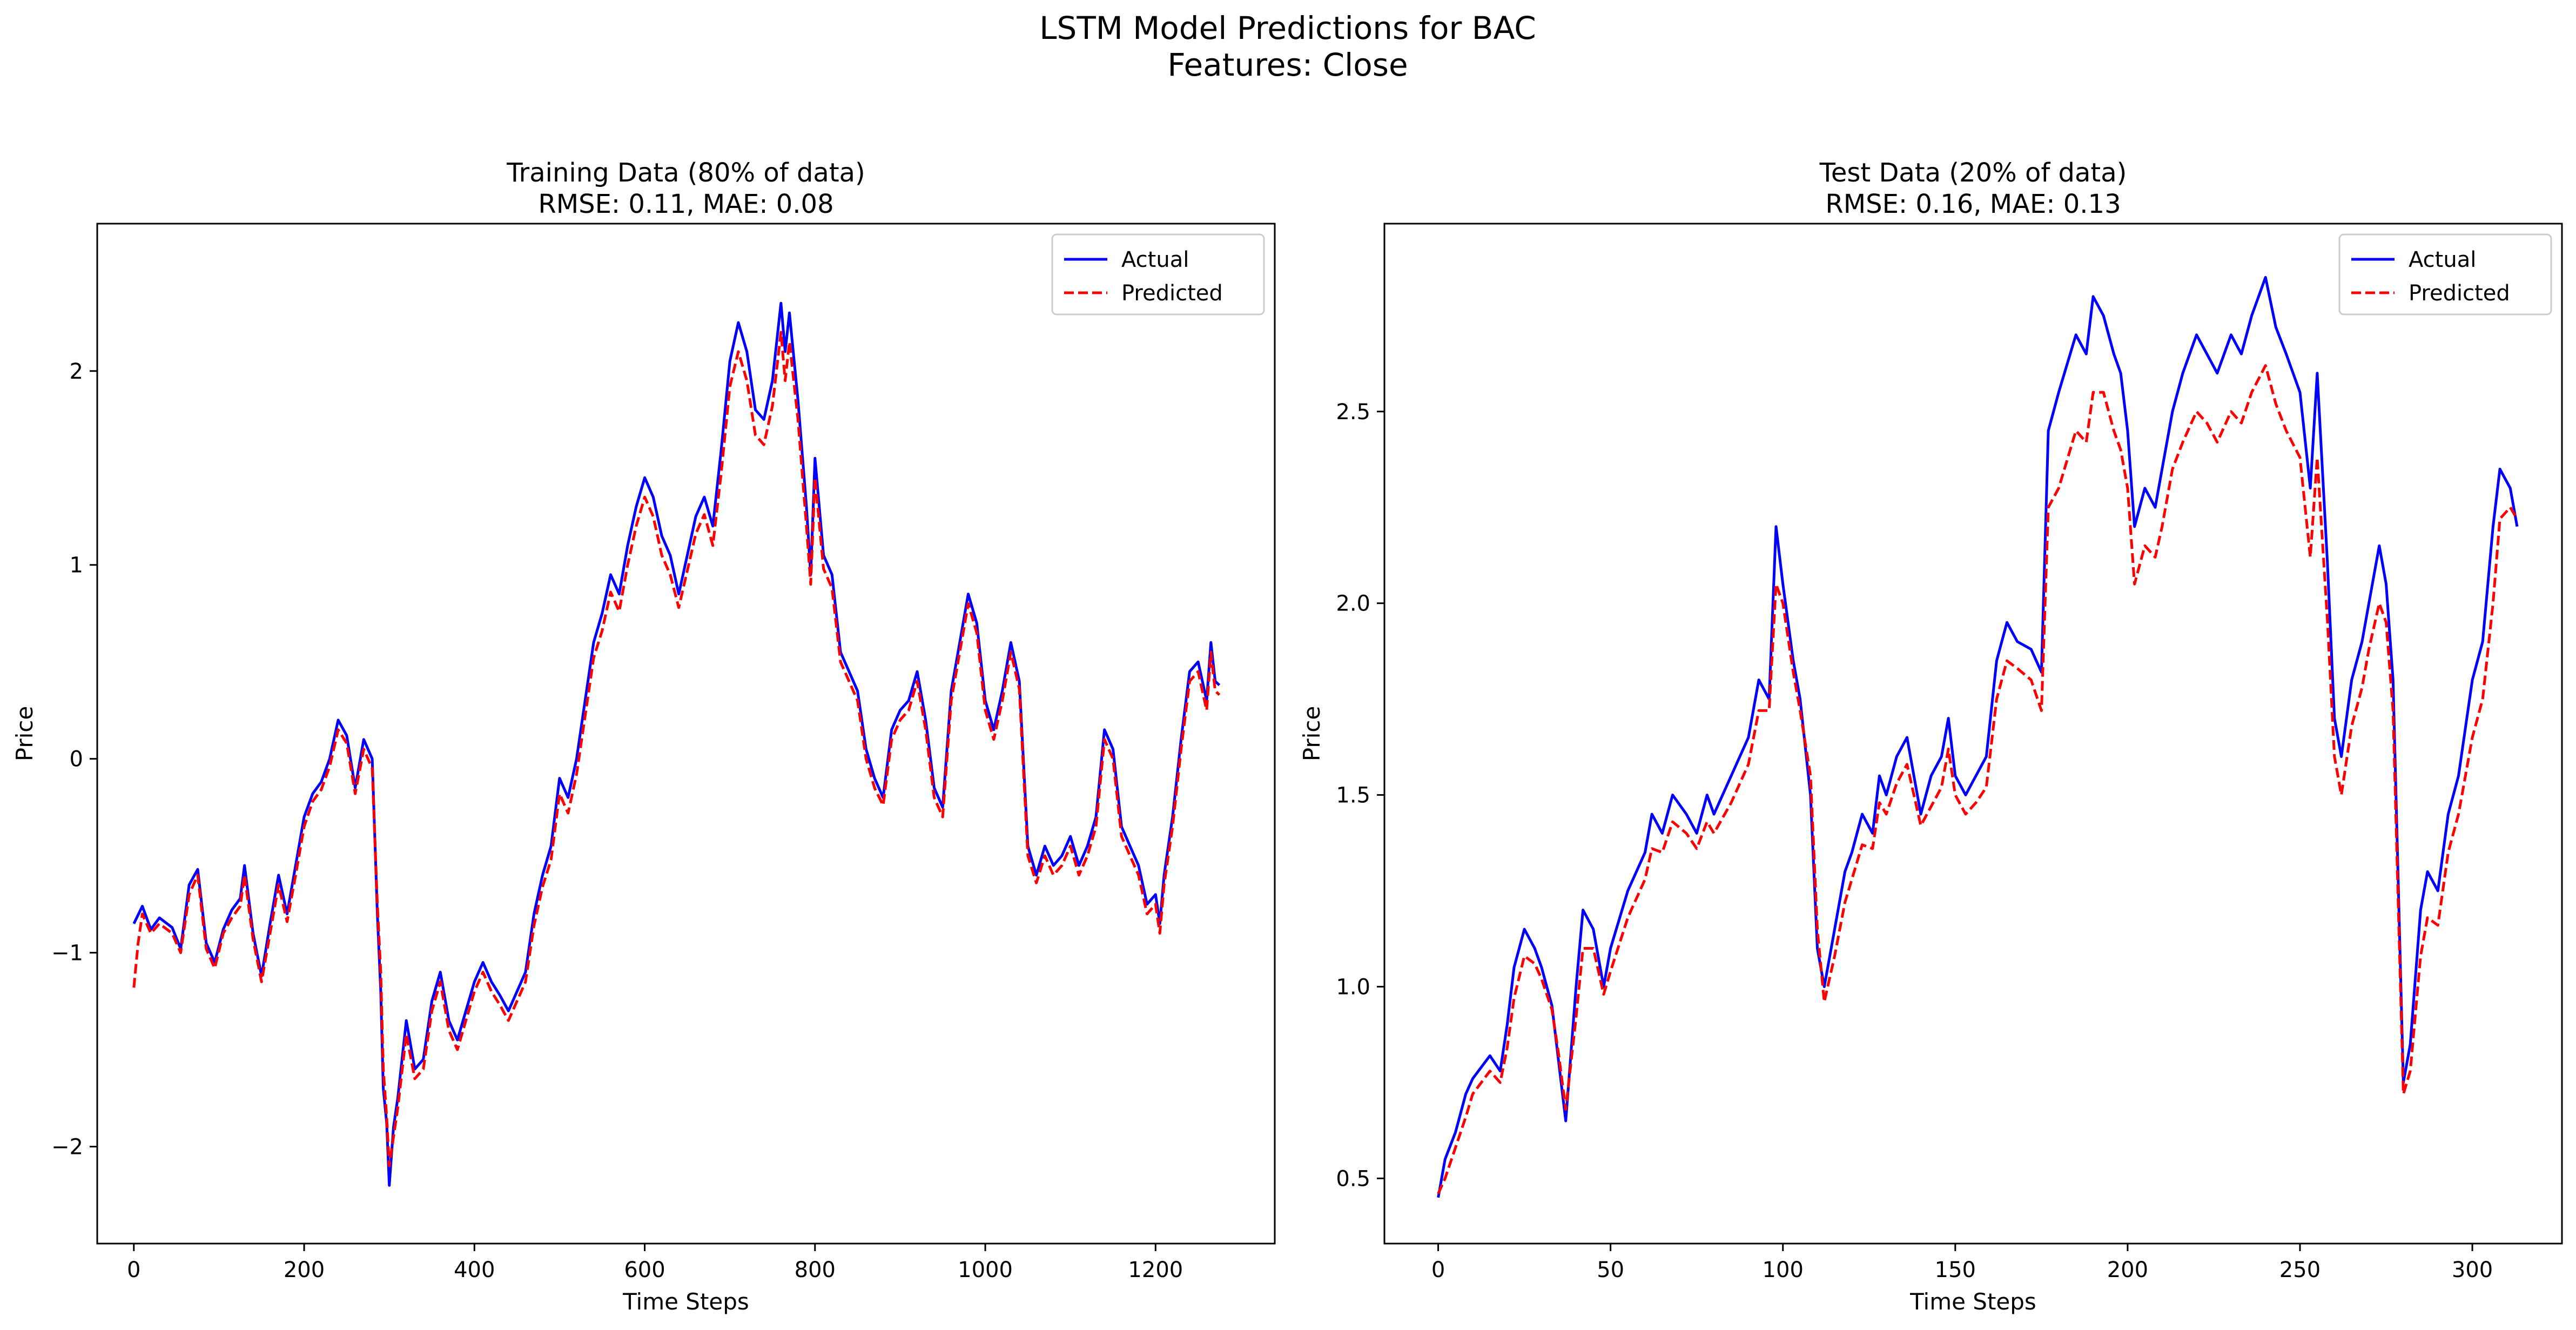 The height and width of the screenshot is (1330, 2576). What do you see at coordinates (685, 1301) in the screenshot?
I see `training-x-axis-label: Time Steps` at bounding box center [685, 1301].